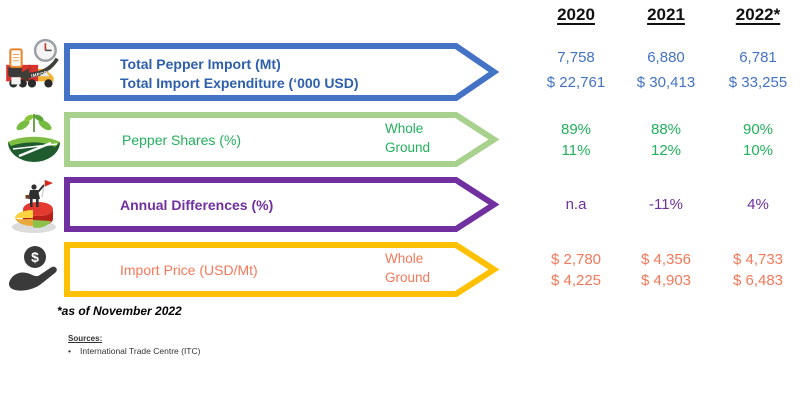 The width and height of the screenshot is (800, 402). Describe the element at coordinates (282, 269) in the screenshot. I see `banner-import-price` at that location.